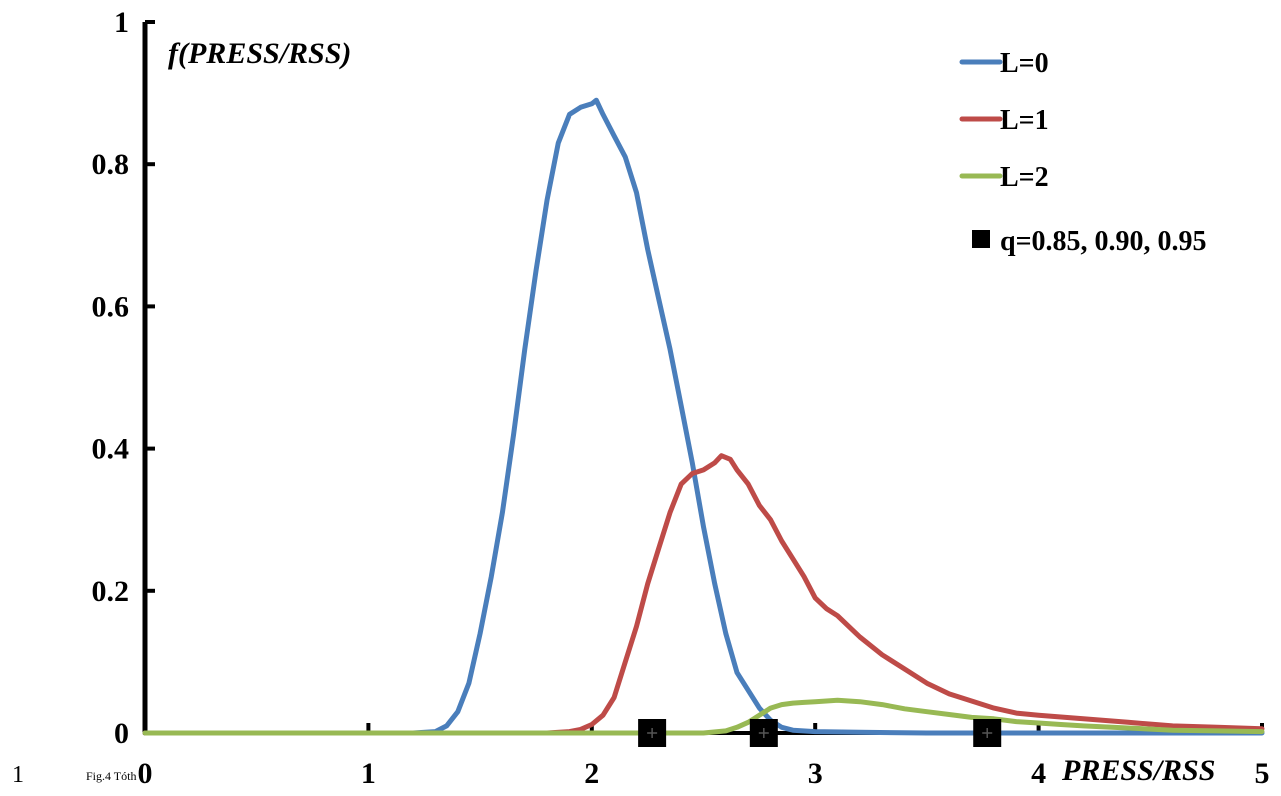 The height and width of the screenshot is (796, 1281). Describe the element at coordinates (368, 773) in the screenshot. I see `x-tick-label: 1` at that location.